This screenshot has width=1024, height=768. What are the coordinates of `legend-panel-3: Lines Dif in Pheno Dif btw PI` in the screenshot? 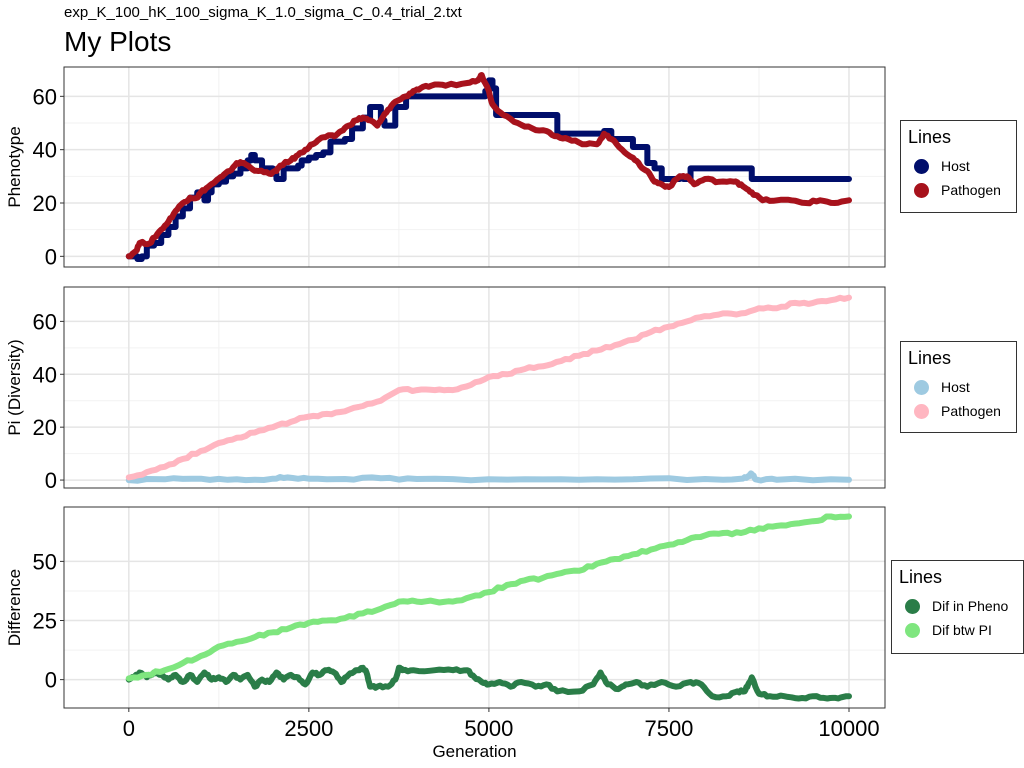 It's located at (957, 607).